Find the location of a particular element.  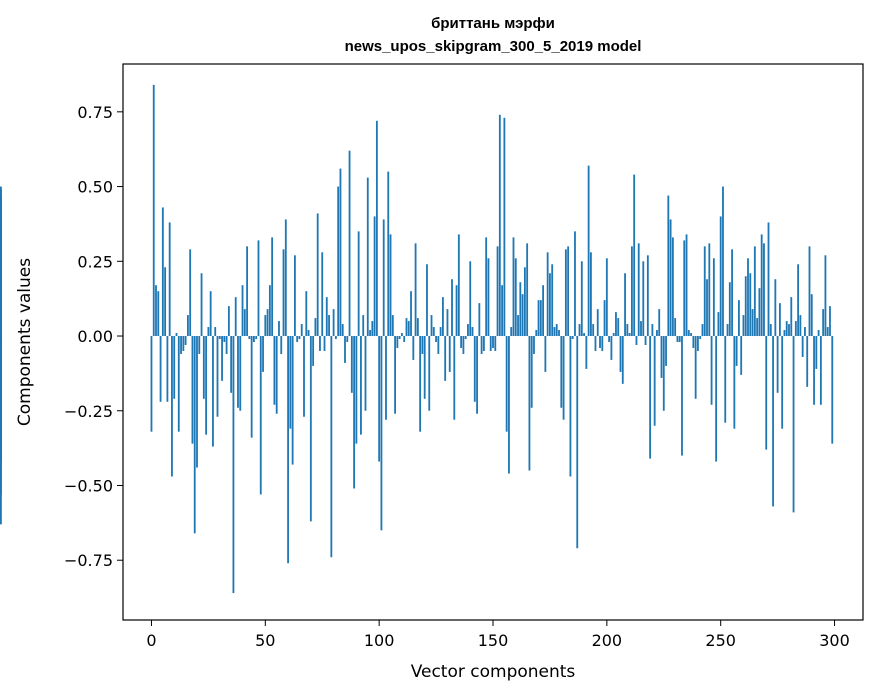

y-tick-label: −0.75 is located at coordinates (88, 560).